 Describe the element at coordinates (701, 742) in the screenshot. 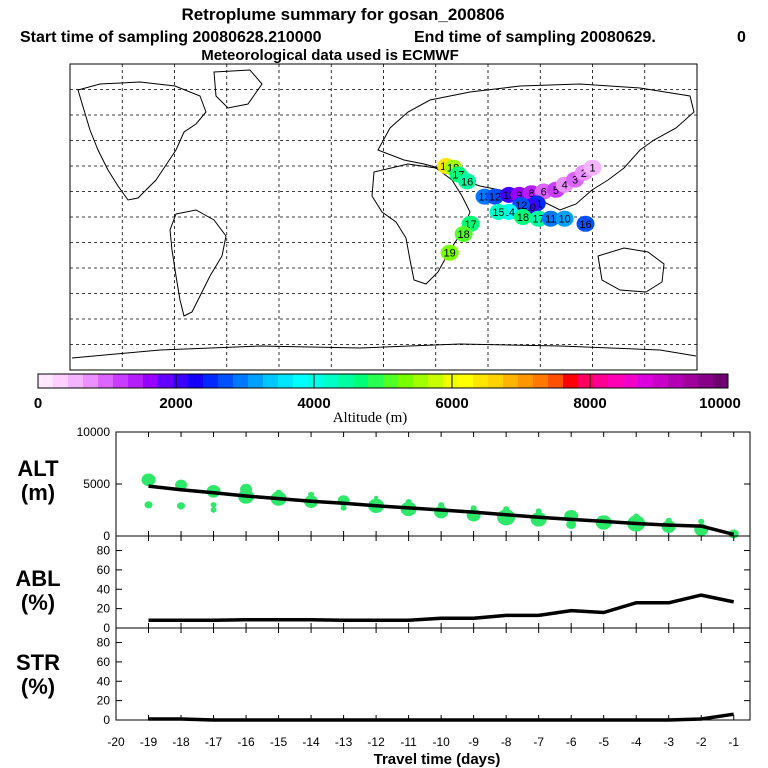

I see `x-tick-label: -2` at that location.